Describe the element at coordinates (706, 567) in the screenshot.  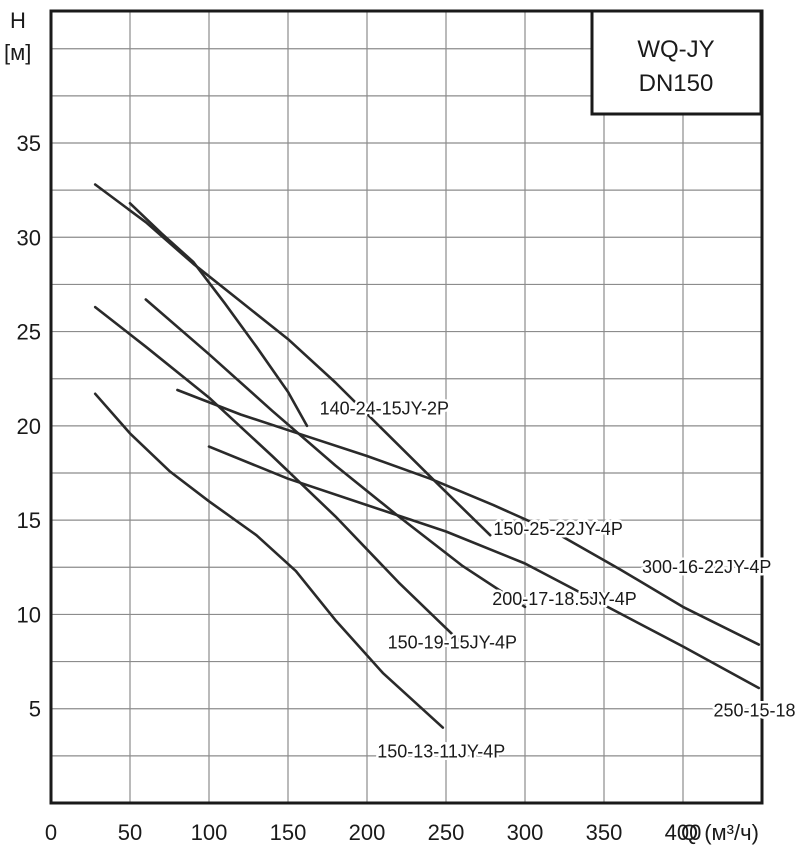
I see `curve-label-300-16-22JY-4P: 300-16-22JY-4P` at that location.